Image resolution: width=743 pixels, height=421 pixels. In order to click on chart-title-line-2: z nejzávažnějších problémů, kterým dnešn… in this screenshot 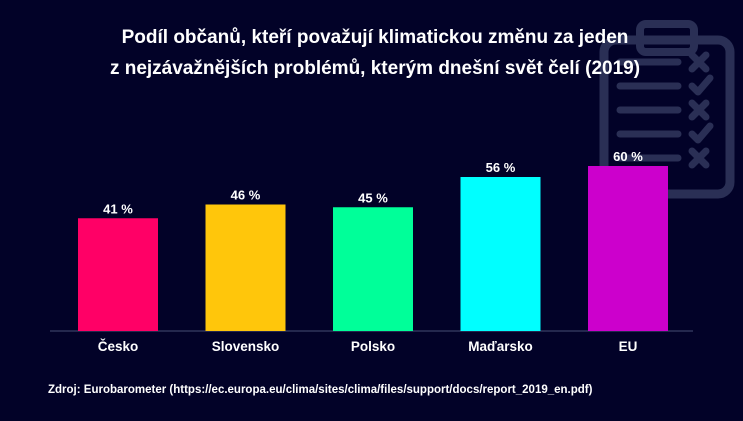, I will do `click(375, 68)`.